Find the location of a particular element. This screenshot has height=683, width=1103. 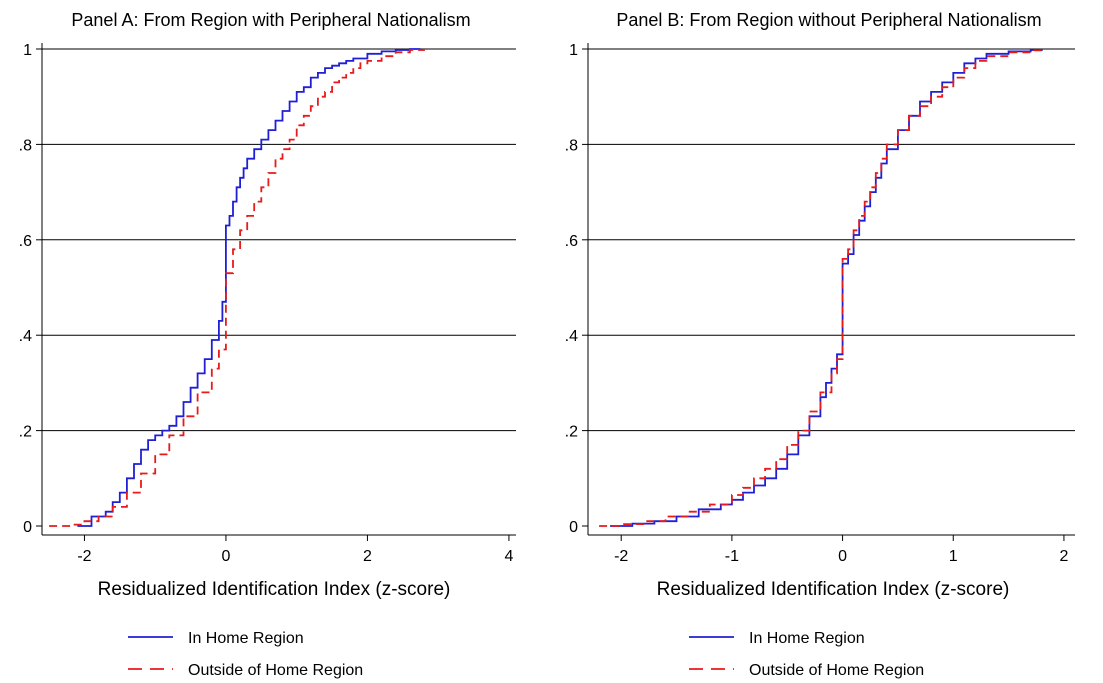

panel-b-legend: In Home Region Outside of Home Region is located at coordinates (806, 654).